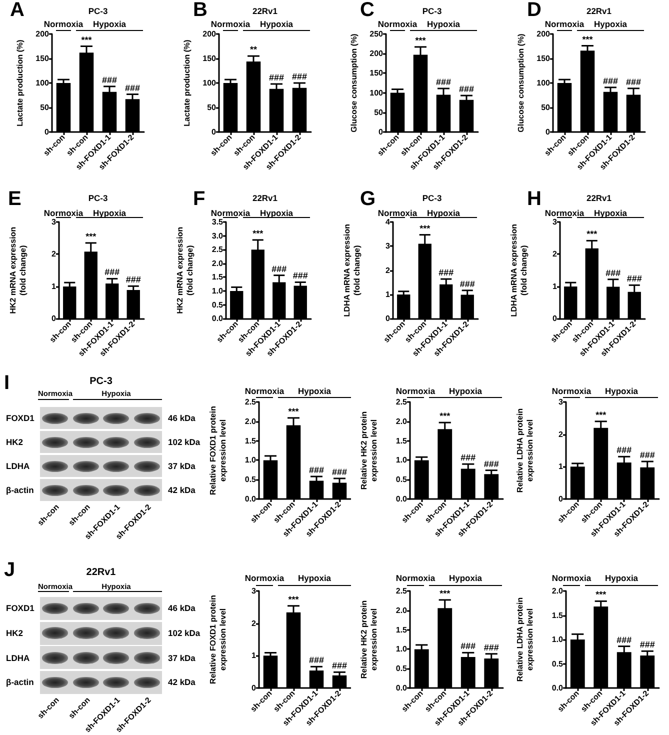 This screenshot has height=735, width=669. I want to click on y-tick-label: 250, so click(377, 34).